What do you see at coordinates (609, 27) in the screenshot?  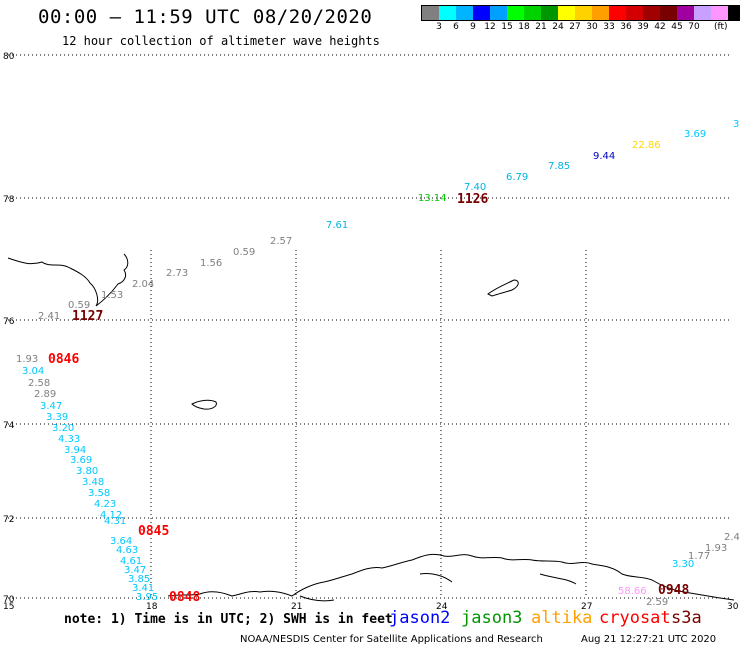 I see `colorbar-tick-label: 33` at bounding box center [609, 27].